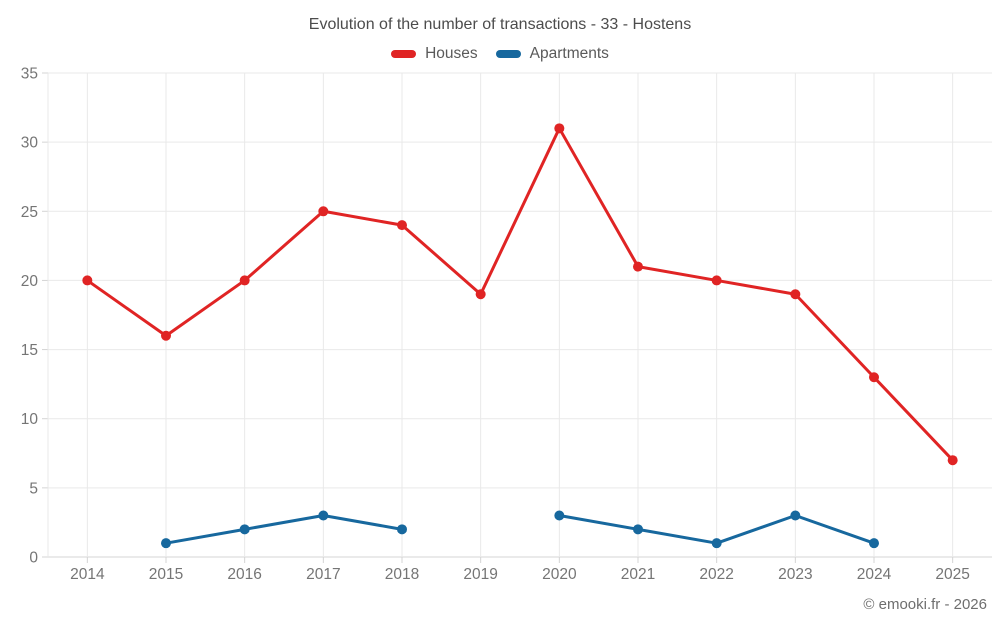 The image size is (1000, 625). I want to click on apartments-legend-marker-icon, so click(508, 54).